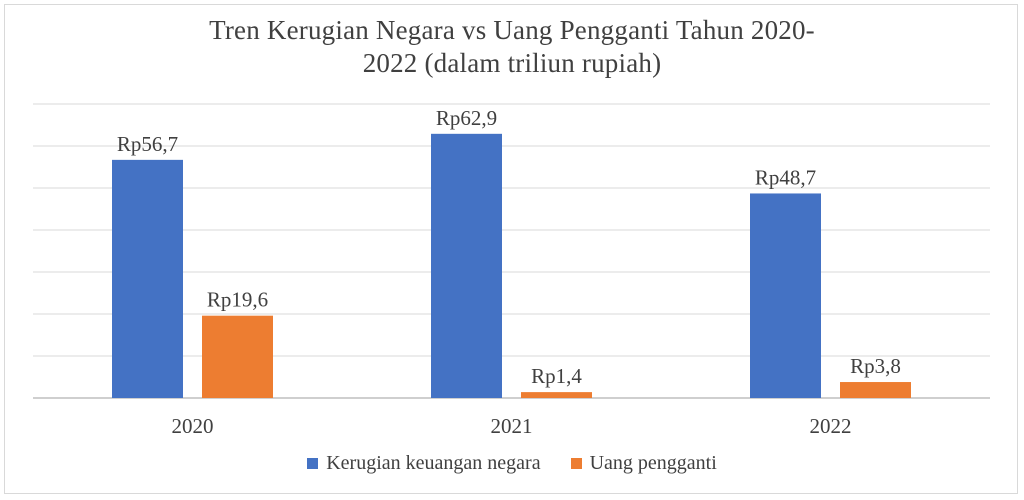 The image size is (1024, 500). I want to click on data-label-kerugian-2021: Rp62,9, so click(466, 118).